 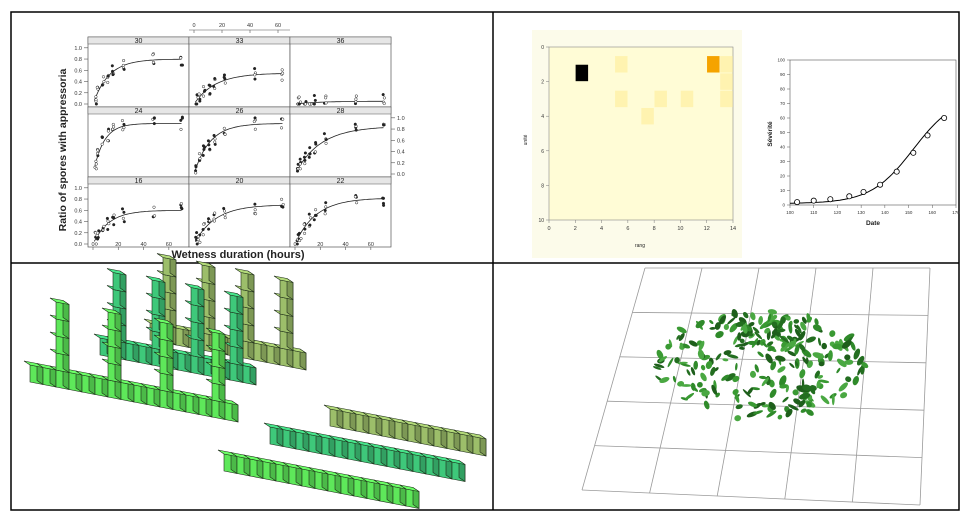 I want to click on curve-y-tick: 100, so click(x=781, y=60).